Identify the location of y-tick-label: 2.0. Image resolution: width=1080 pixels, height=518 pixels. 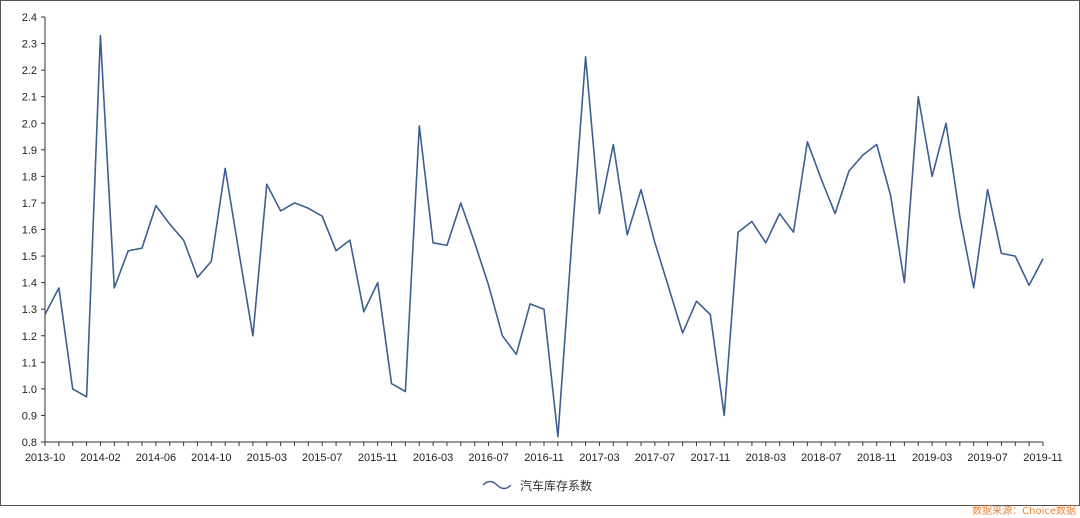
(29, 124).